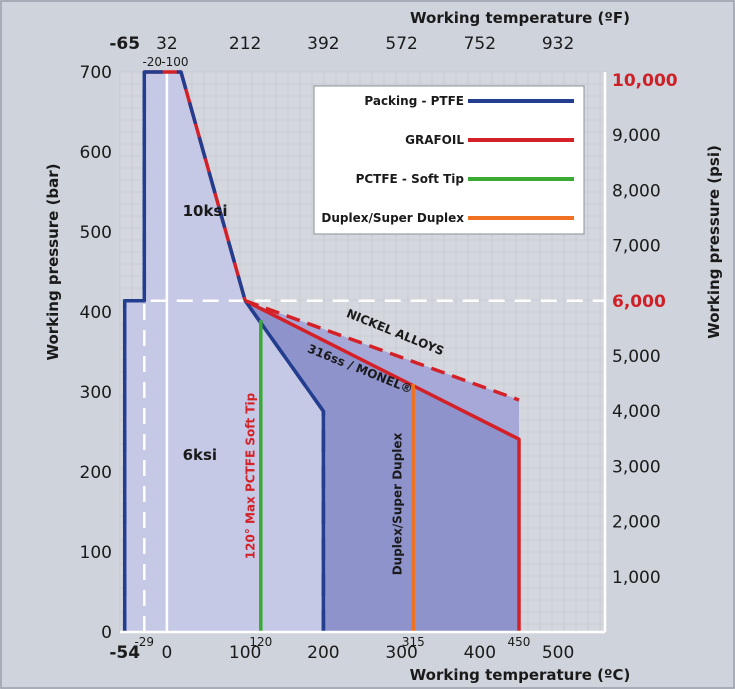 This screenshot has height=689, width=735. What do you see at coordinates (124, 653) in the screenshot?
I see `x-tick-label: -54` at bounding box center [124, 653].